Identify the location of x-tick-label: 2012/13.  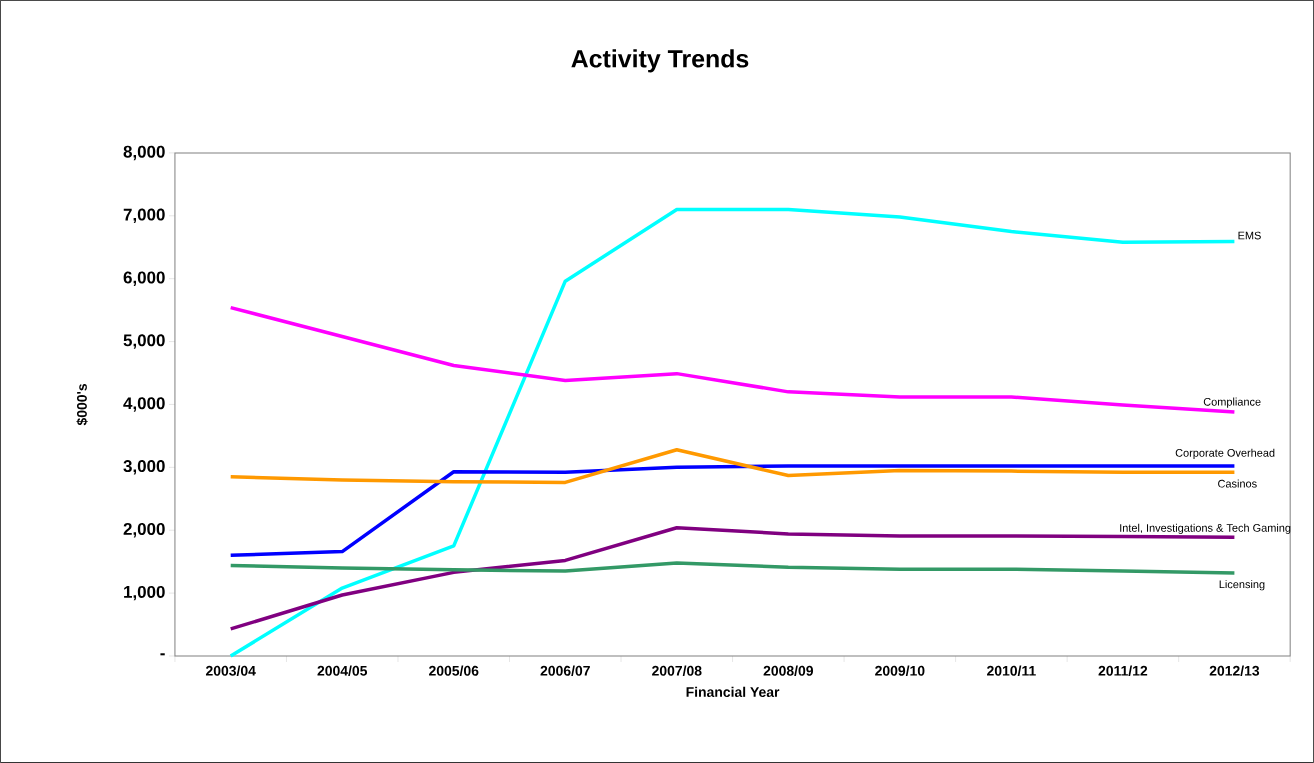
(1234, 670).